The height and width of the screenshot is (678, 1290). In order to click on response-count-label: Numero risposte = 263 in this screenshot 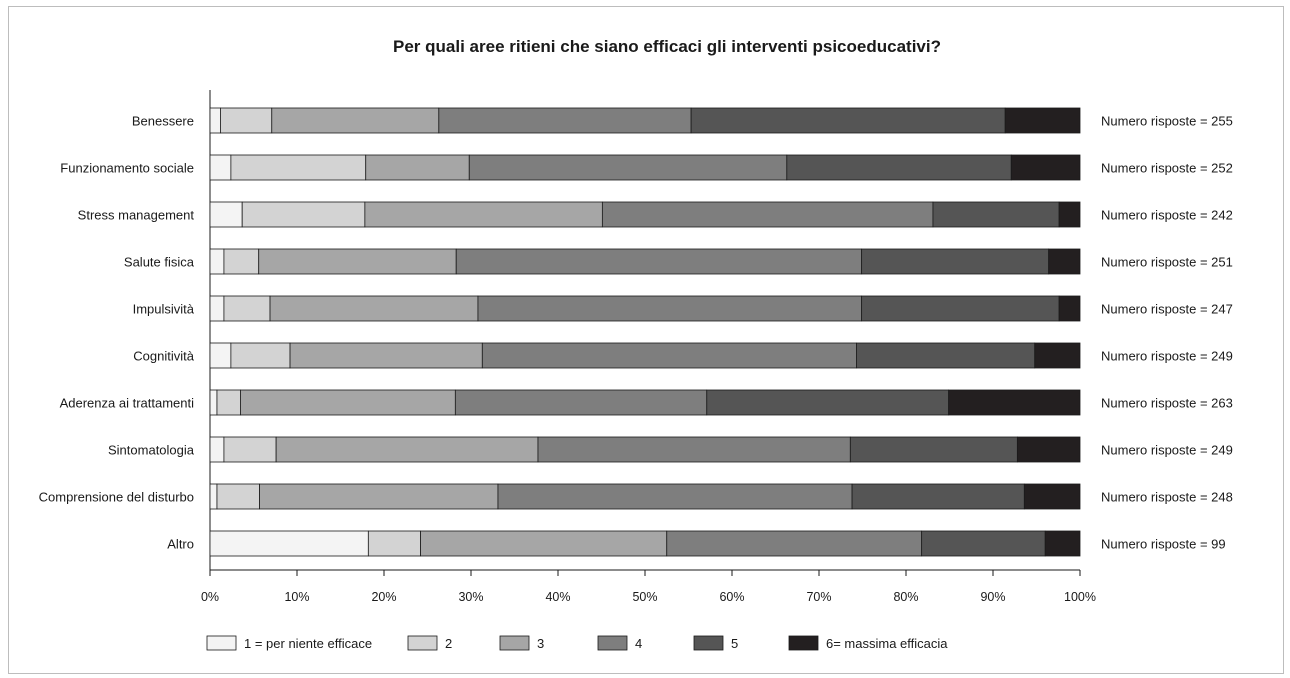, I will do `click(1167, 403)`.